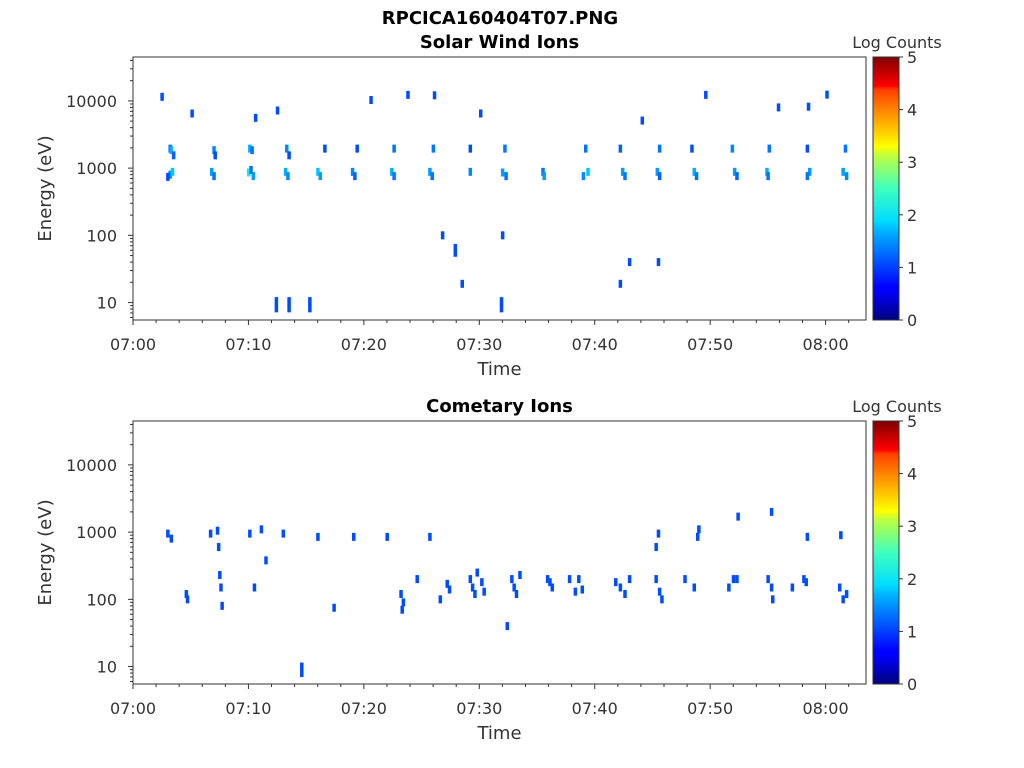 Image resolution: width=1024 pixels, height=768 pixels. What do you see at coordinates (912, 684) in the screenshot?
I see `colorbar-tick-label: 0` at bounding box center [912, 684].